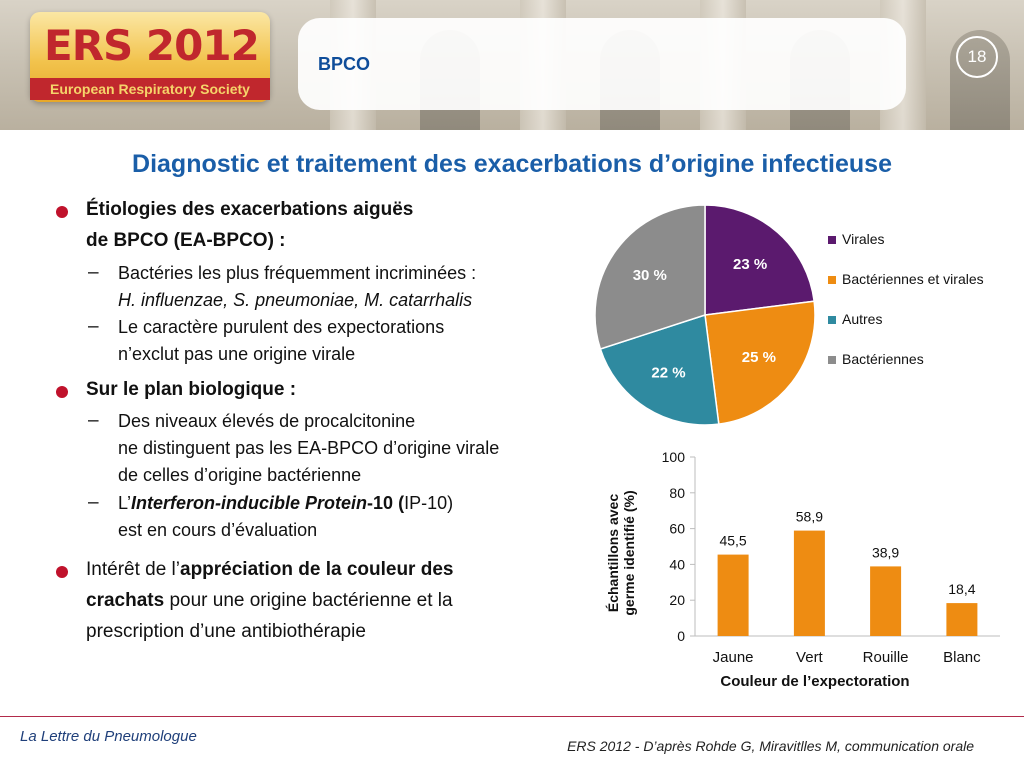  I want to click on bullet-1-line-2: de BPCO (EA-BPCO) :, so click(186, 241).